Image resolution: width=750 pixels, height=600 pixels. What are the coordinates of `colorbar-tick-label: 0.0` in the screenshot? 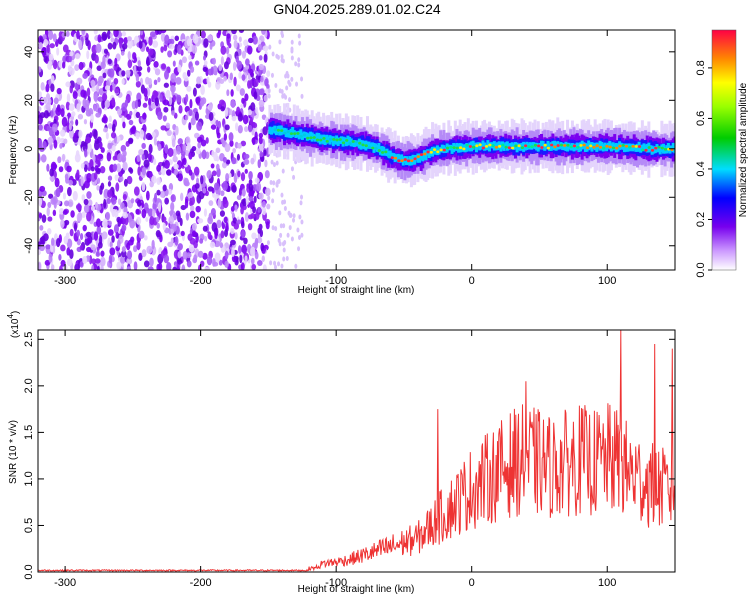 It's located at (701, 269).